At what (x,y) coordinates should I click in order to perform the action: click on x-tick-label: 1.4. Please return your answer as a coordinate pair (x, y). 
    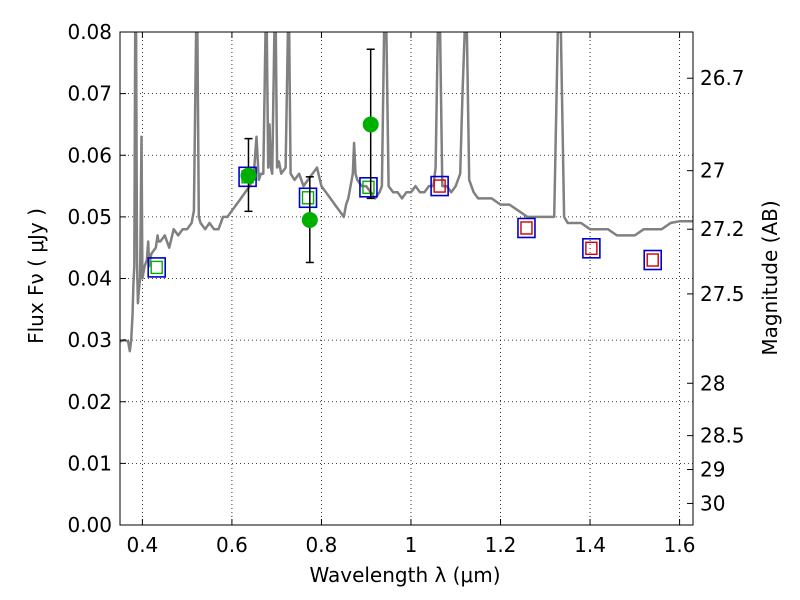
    Looking at the image, I should click on (590, 545).